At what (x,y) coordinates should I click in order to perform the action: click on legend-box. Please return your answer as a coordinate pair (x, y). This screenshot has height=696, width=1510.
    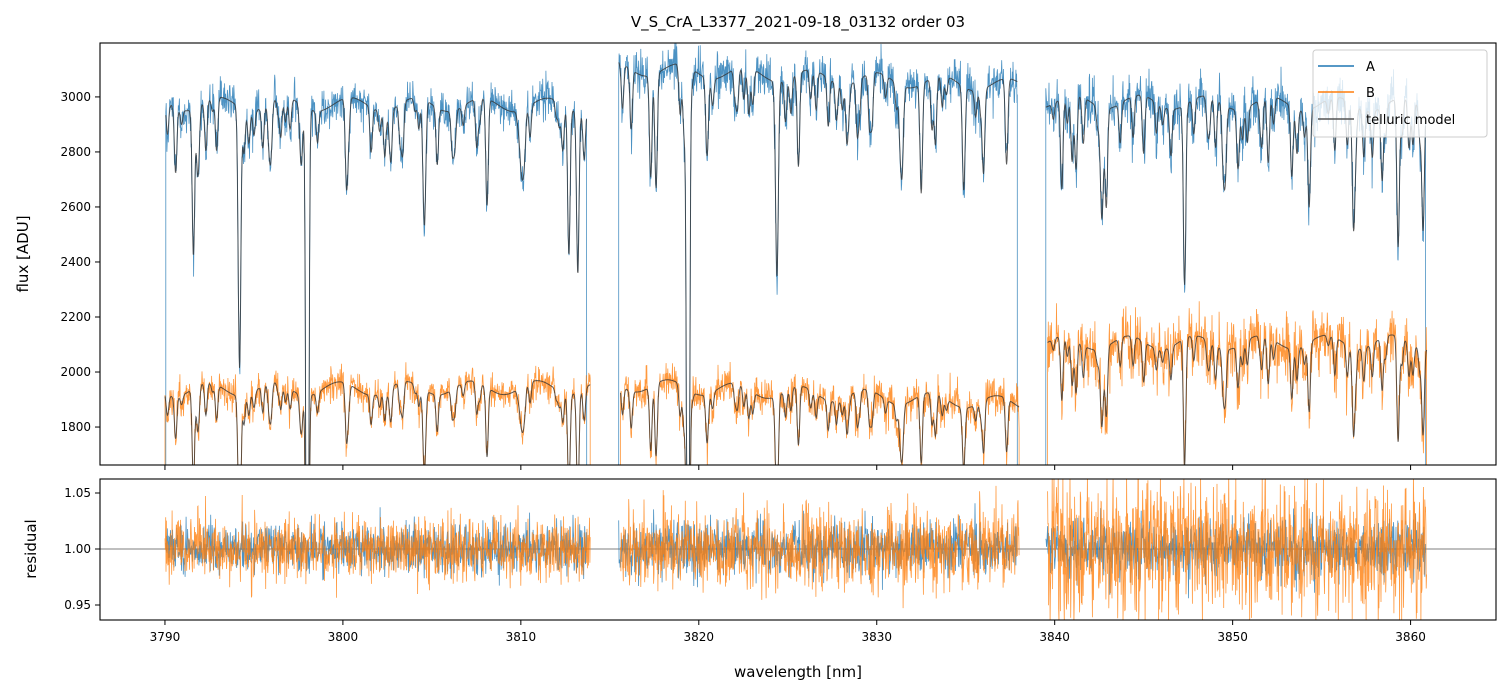
    Looking at the image, I should click on (1400, 93).